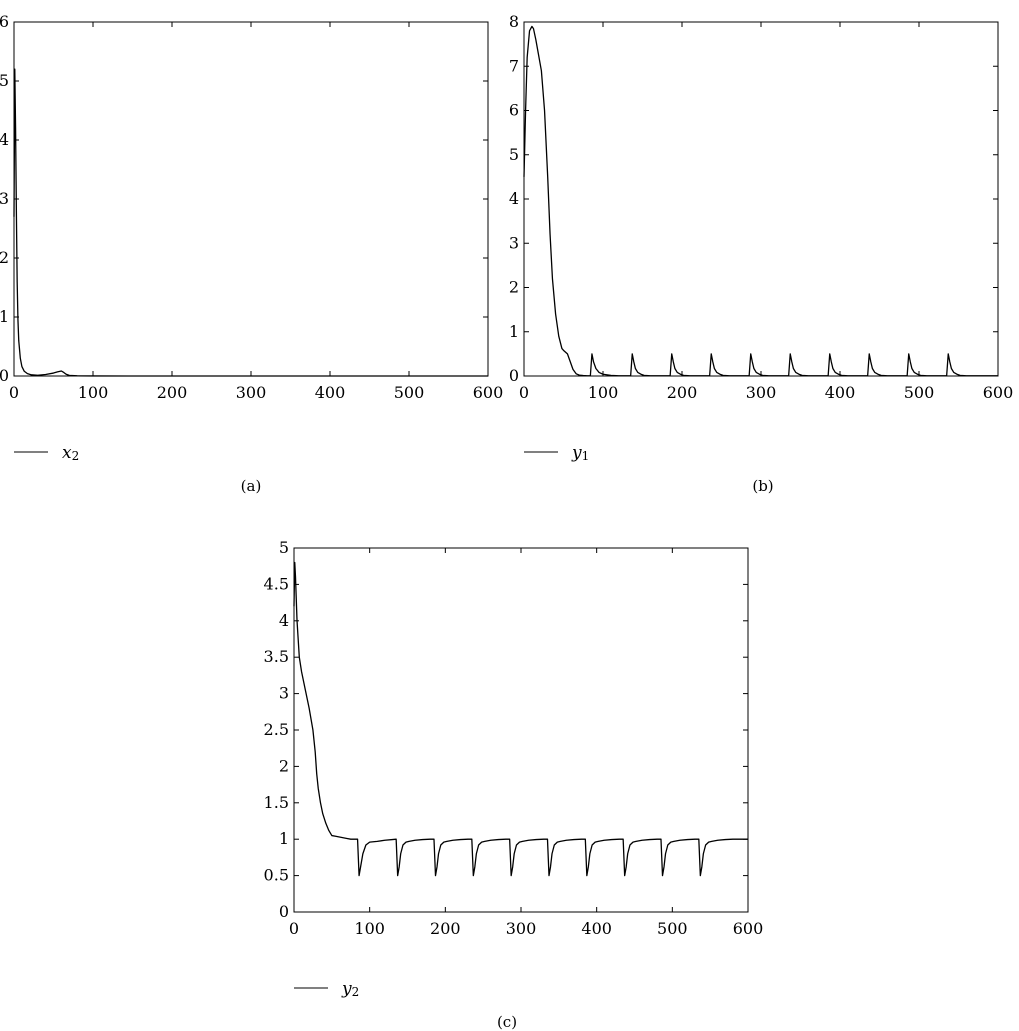  What do you see at coordinates (580, 453) in the screenshot?
I see `legend-label: y1` at bounding box center [580, 453].